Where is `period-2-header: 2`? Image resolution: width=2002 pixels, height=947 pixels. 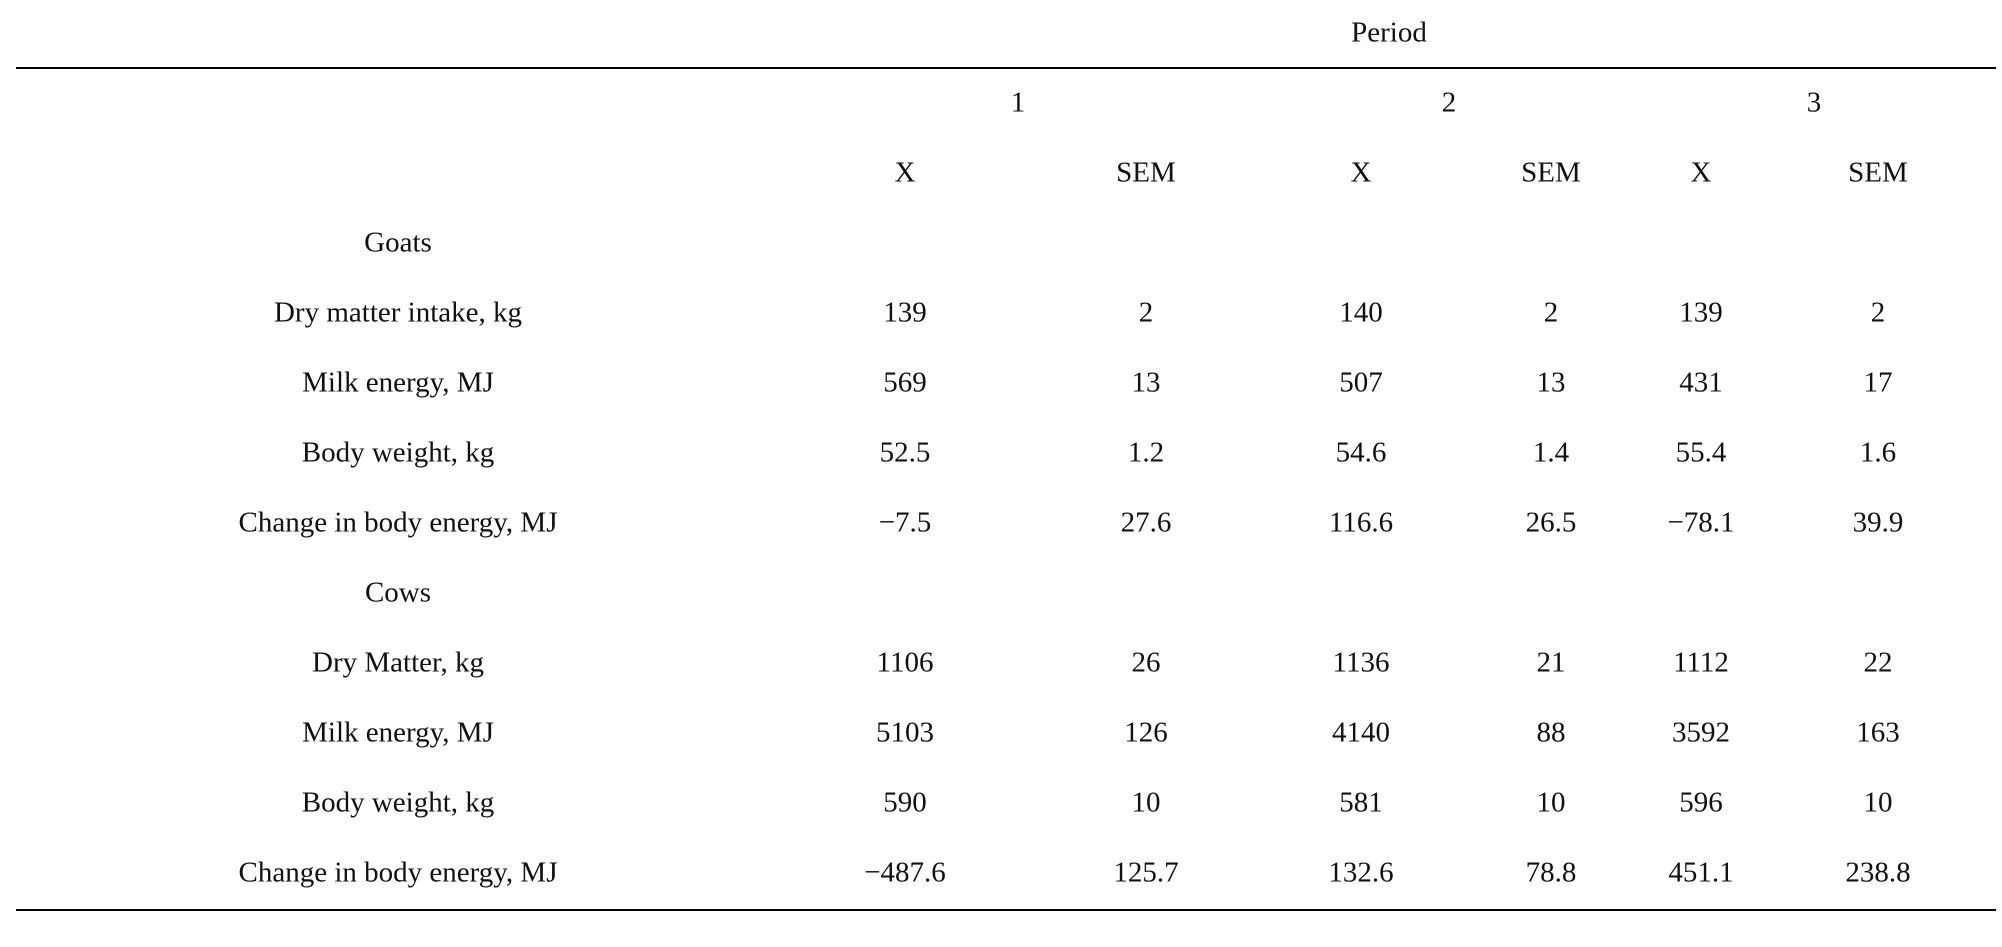
period-2-header: 2 is located at coordinates (1449, 102).